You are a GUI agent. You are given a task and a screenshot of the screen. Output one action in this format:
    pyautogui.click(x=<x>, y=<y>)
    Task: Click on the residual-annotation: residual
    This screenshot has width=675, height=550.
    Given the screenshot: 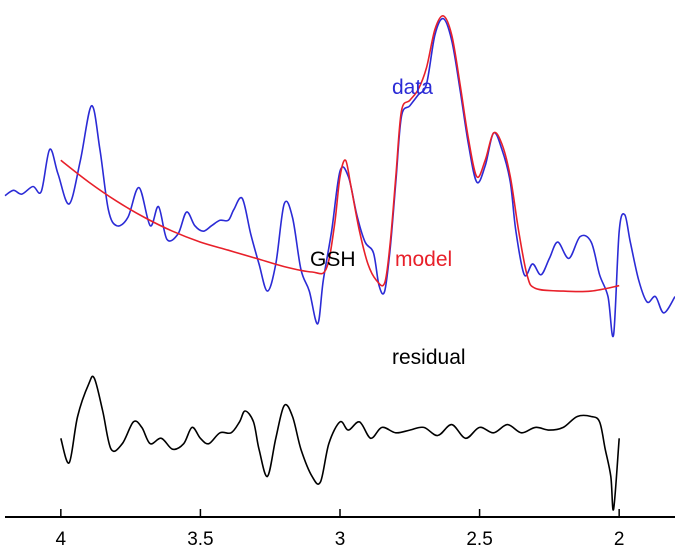 What is the action you would take?
    pyautogui.click(x=429, y=357)
    